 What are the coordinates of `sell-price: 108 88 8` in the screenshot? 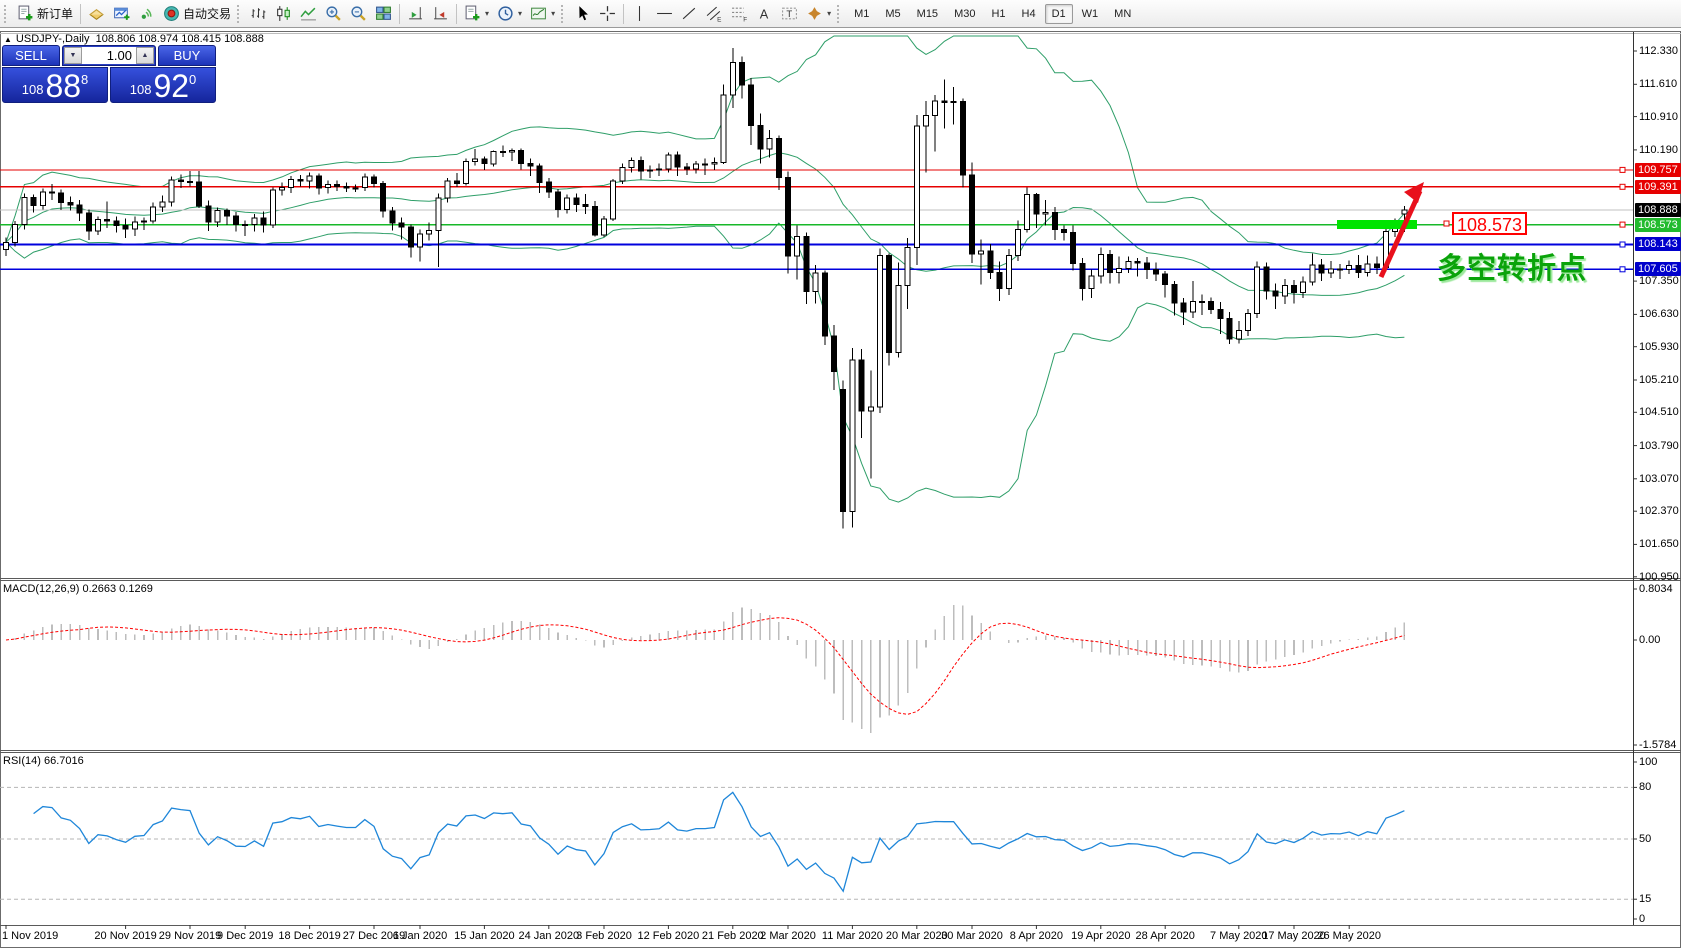 It's located at (55, 85).